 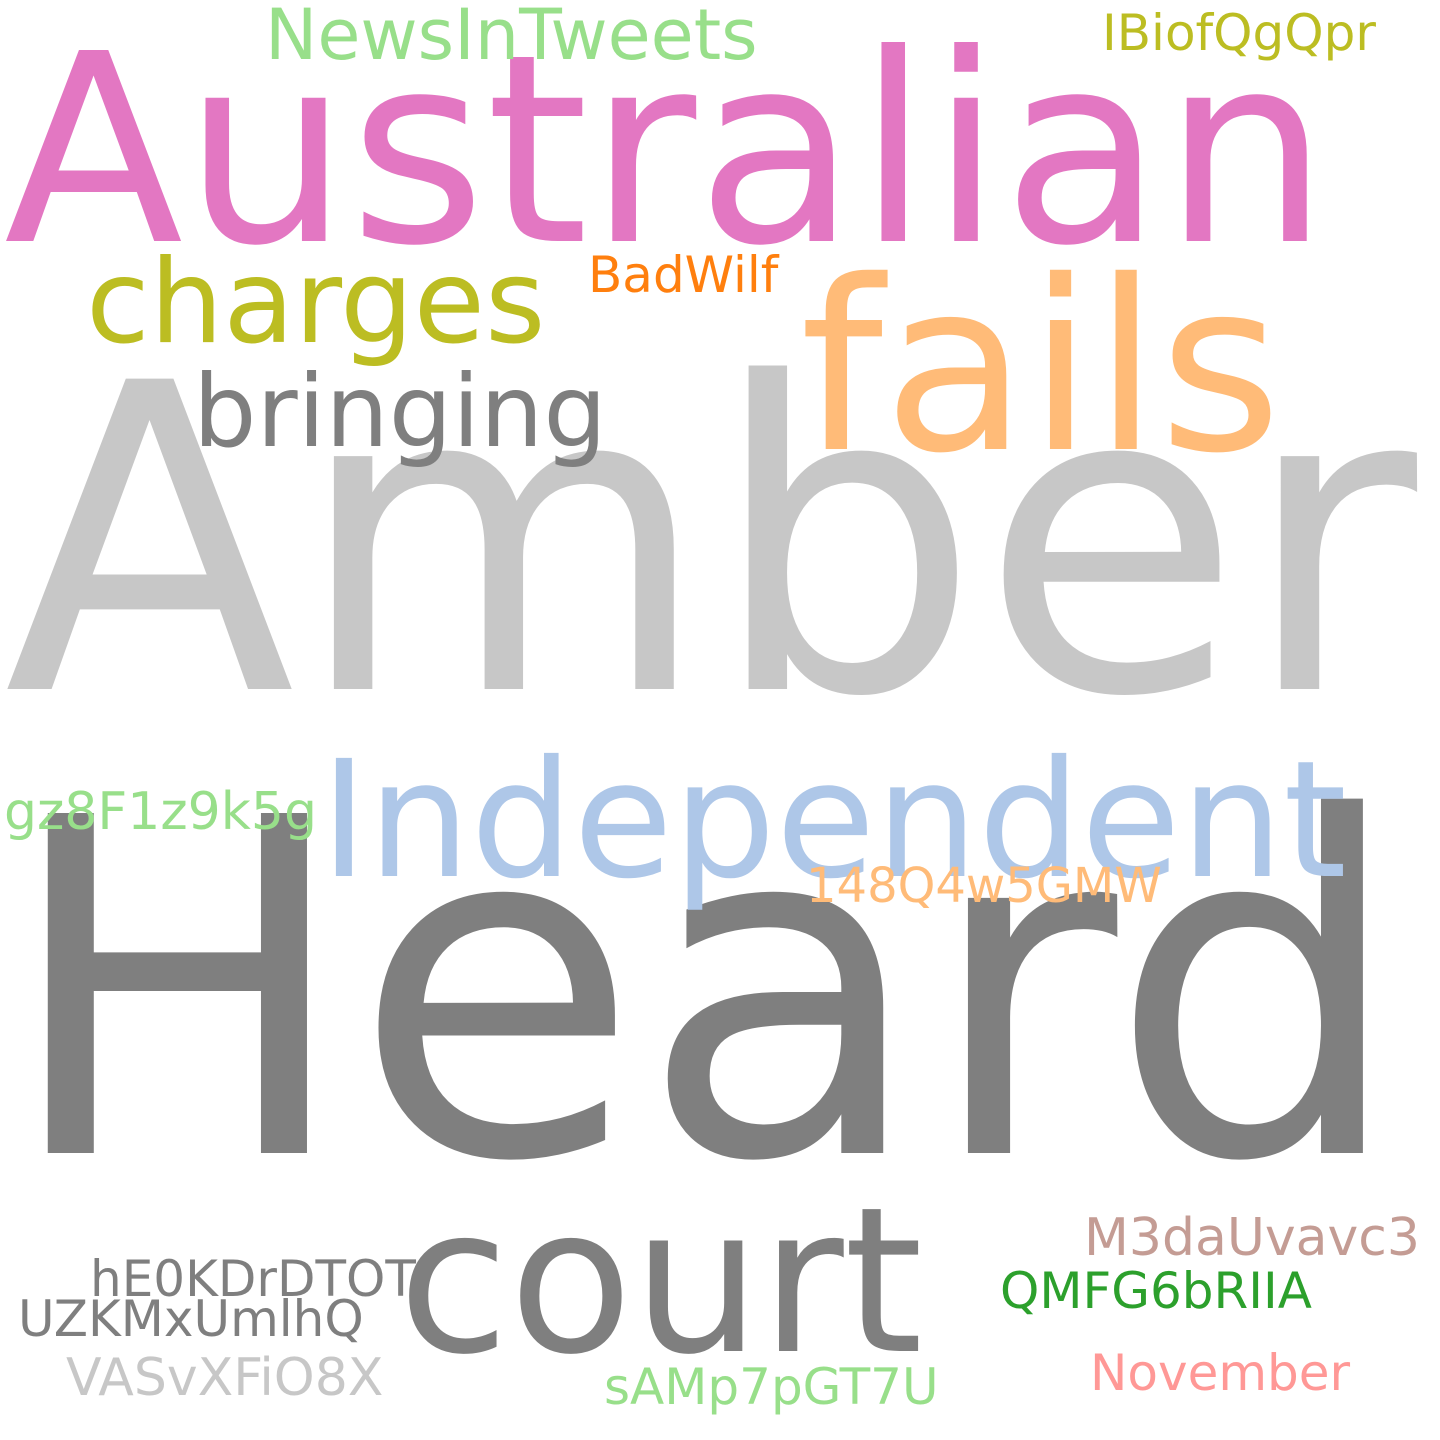 What do you see at coordinates (833, 821) in the screenshot?
I see `word-independent: Independent` at bounding box center [833, 821].